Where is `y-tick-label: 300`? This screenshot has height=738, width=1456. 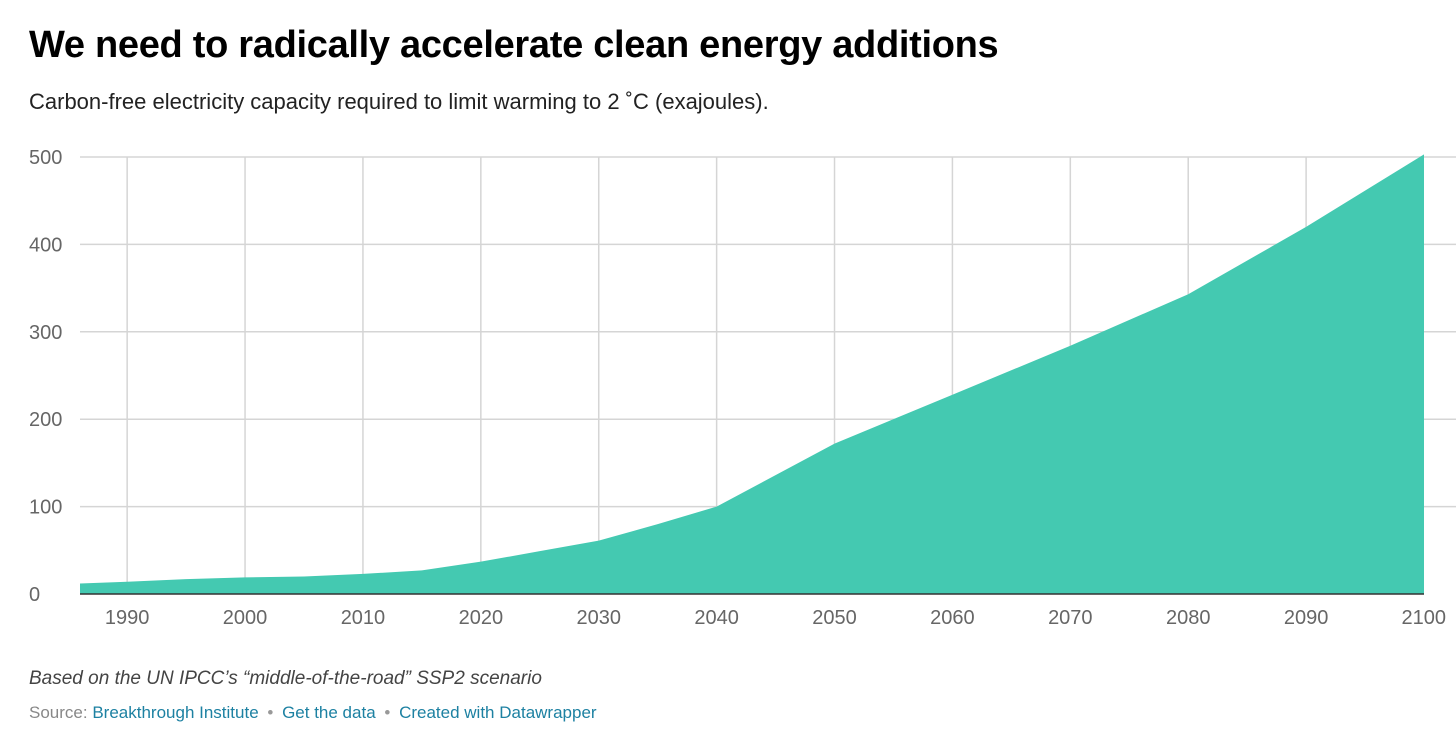 y-tick-label: 300 is located at coordinates (45, 333).